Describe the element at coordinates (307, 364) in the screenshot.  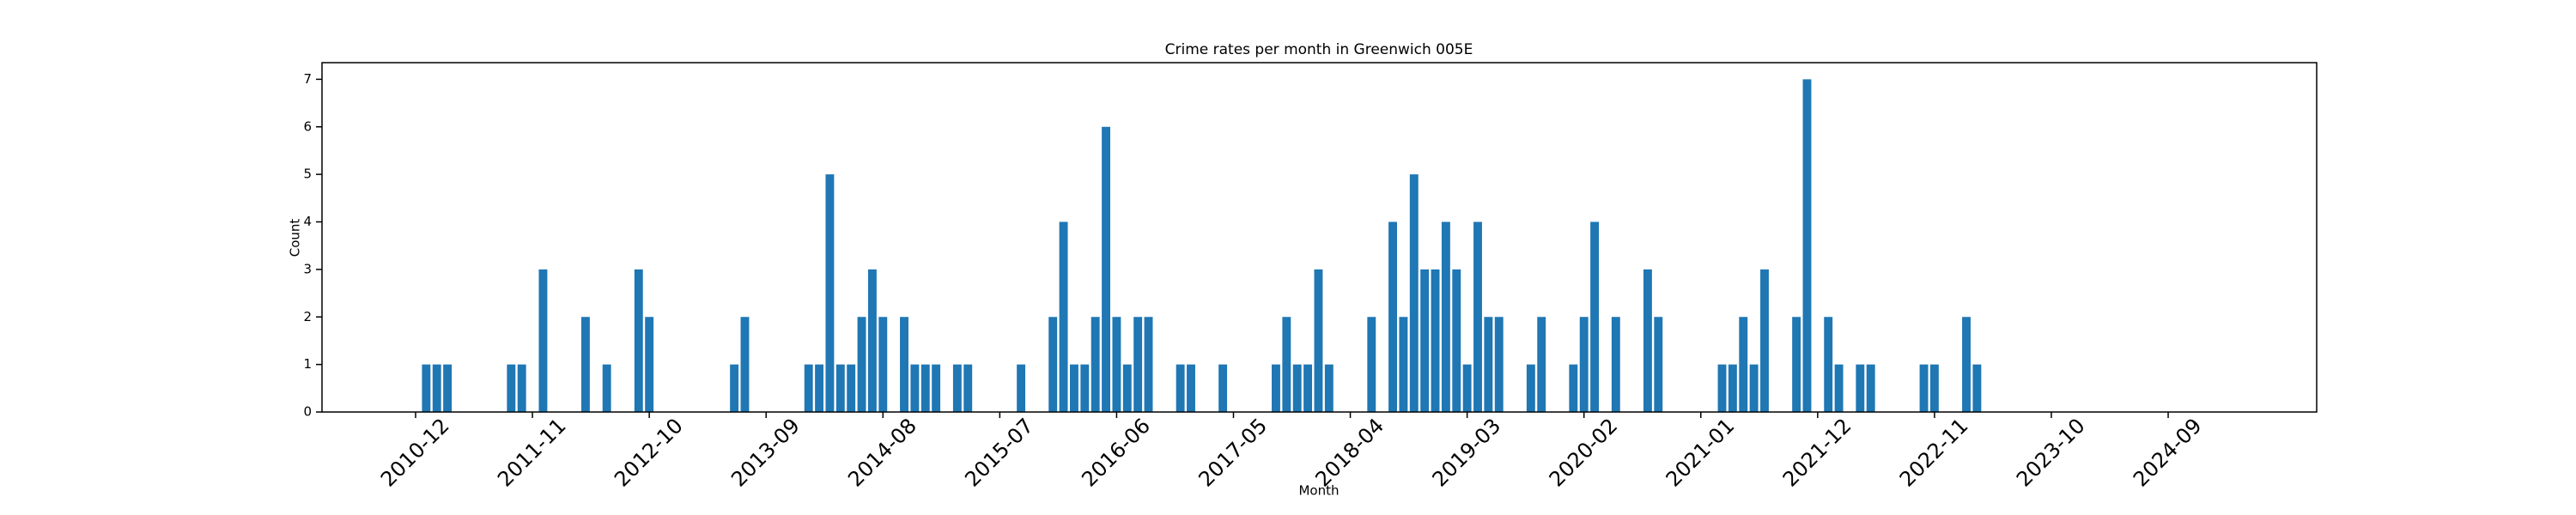
I see `y-tick-label: 1` at that location.